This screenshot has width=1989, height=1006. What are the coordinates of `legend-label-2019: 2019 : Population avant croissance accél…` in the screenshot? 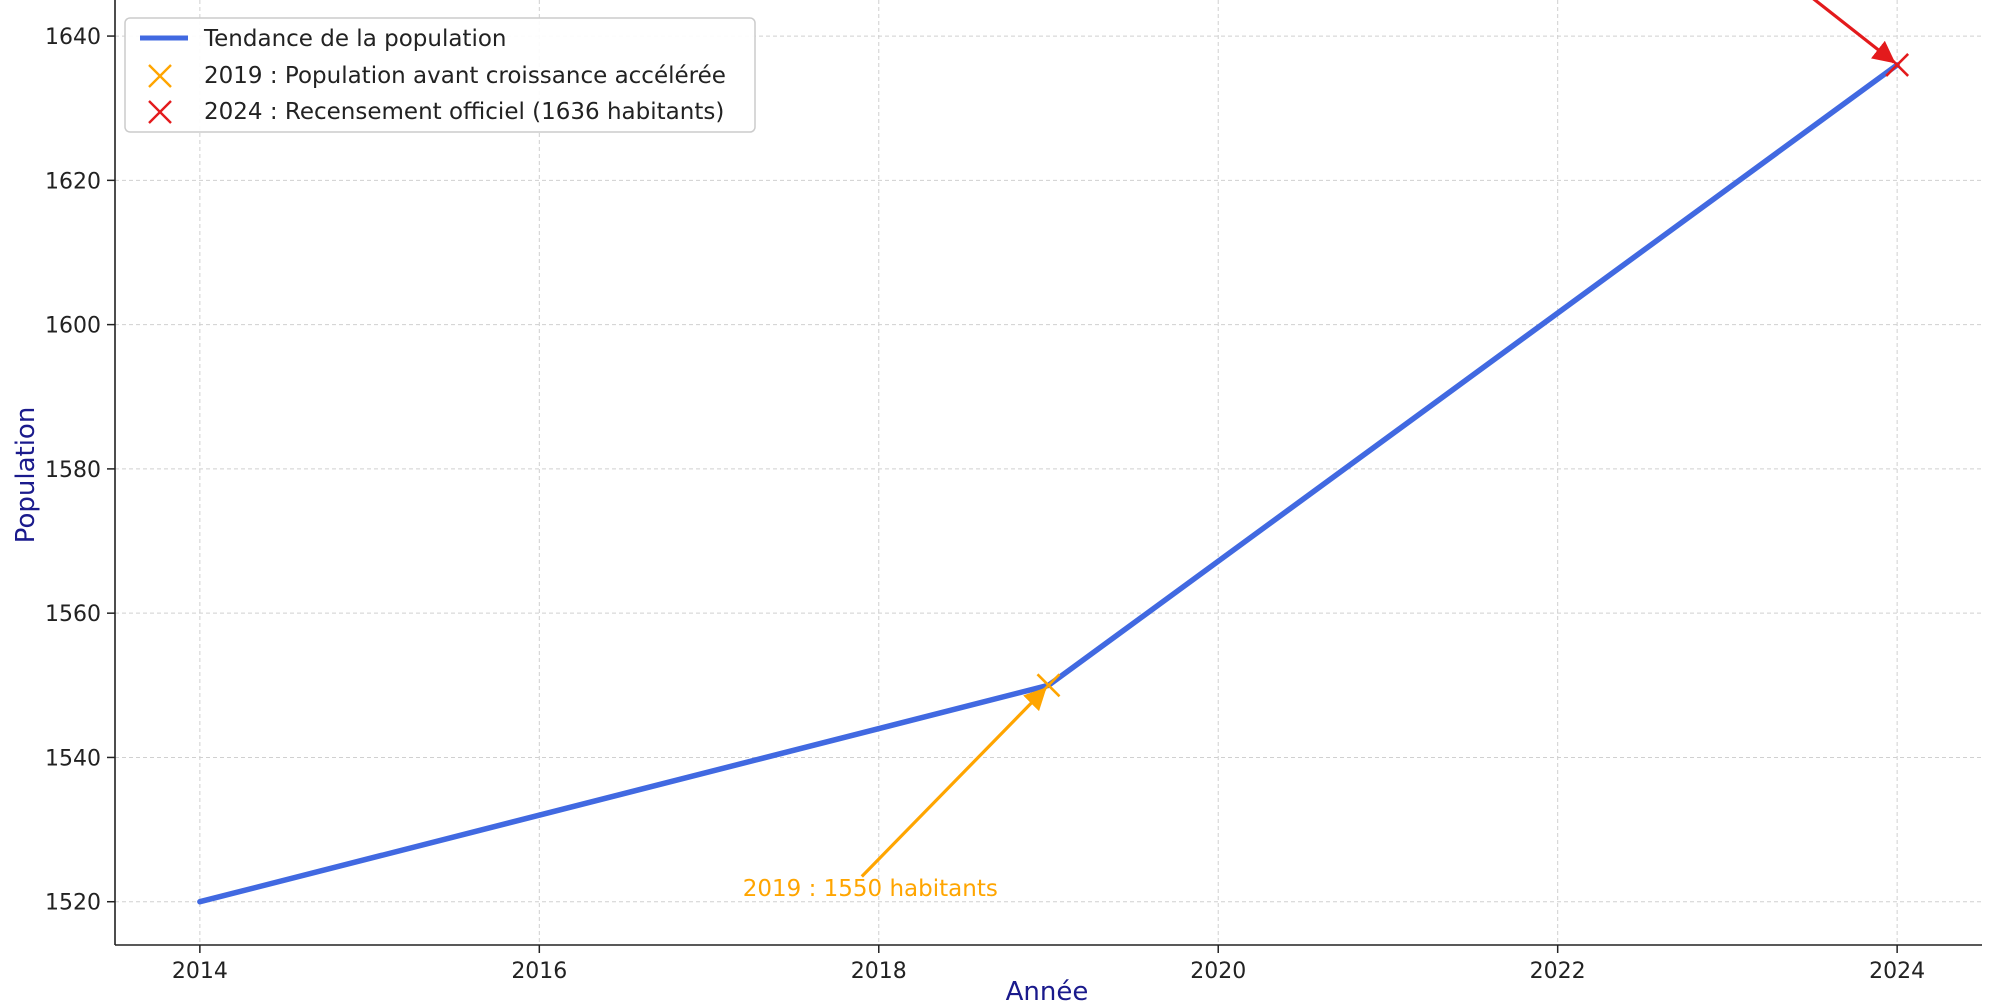 It's located at (465, 76).